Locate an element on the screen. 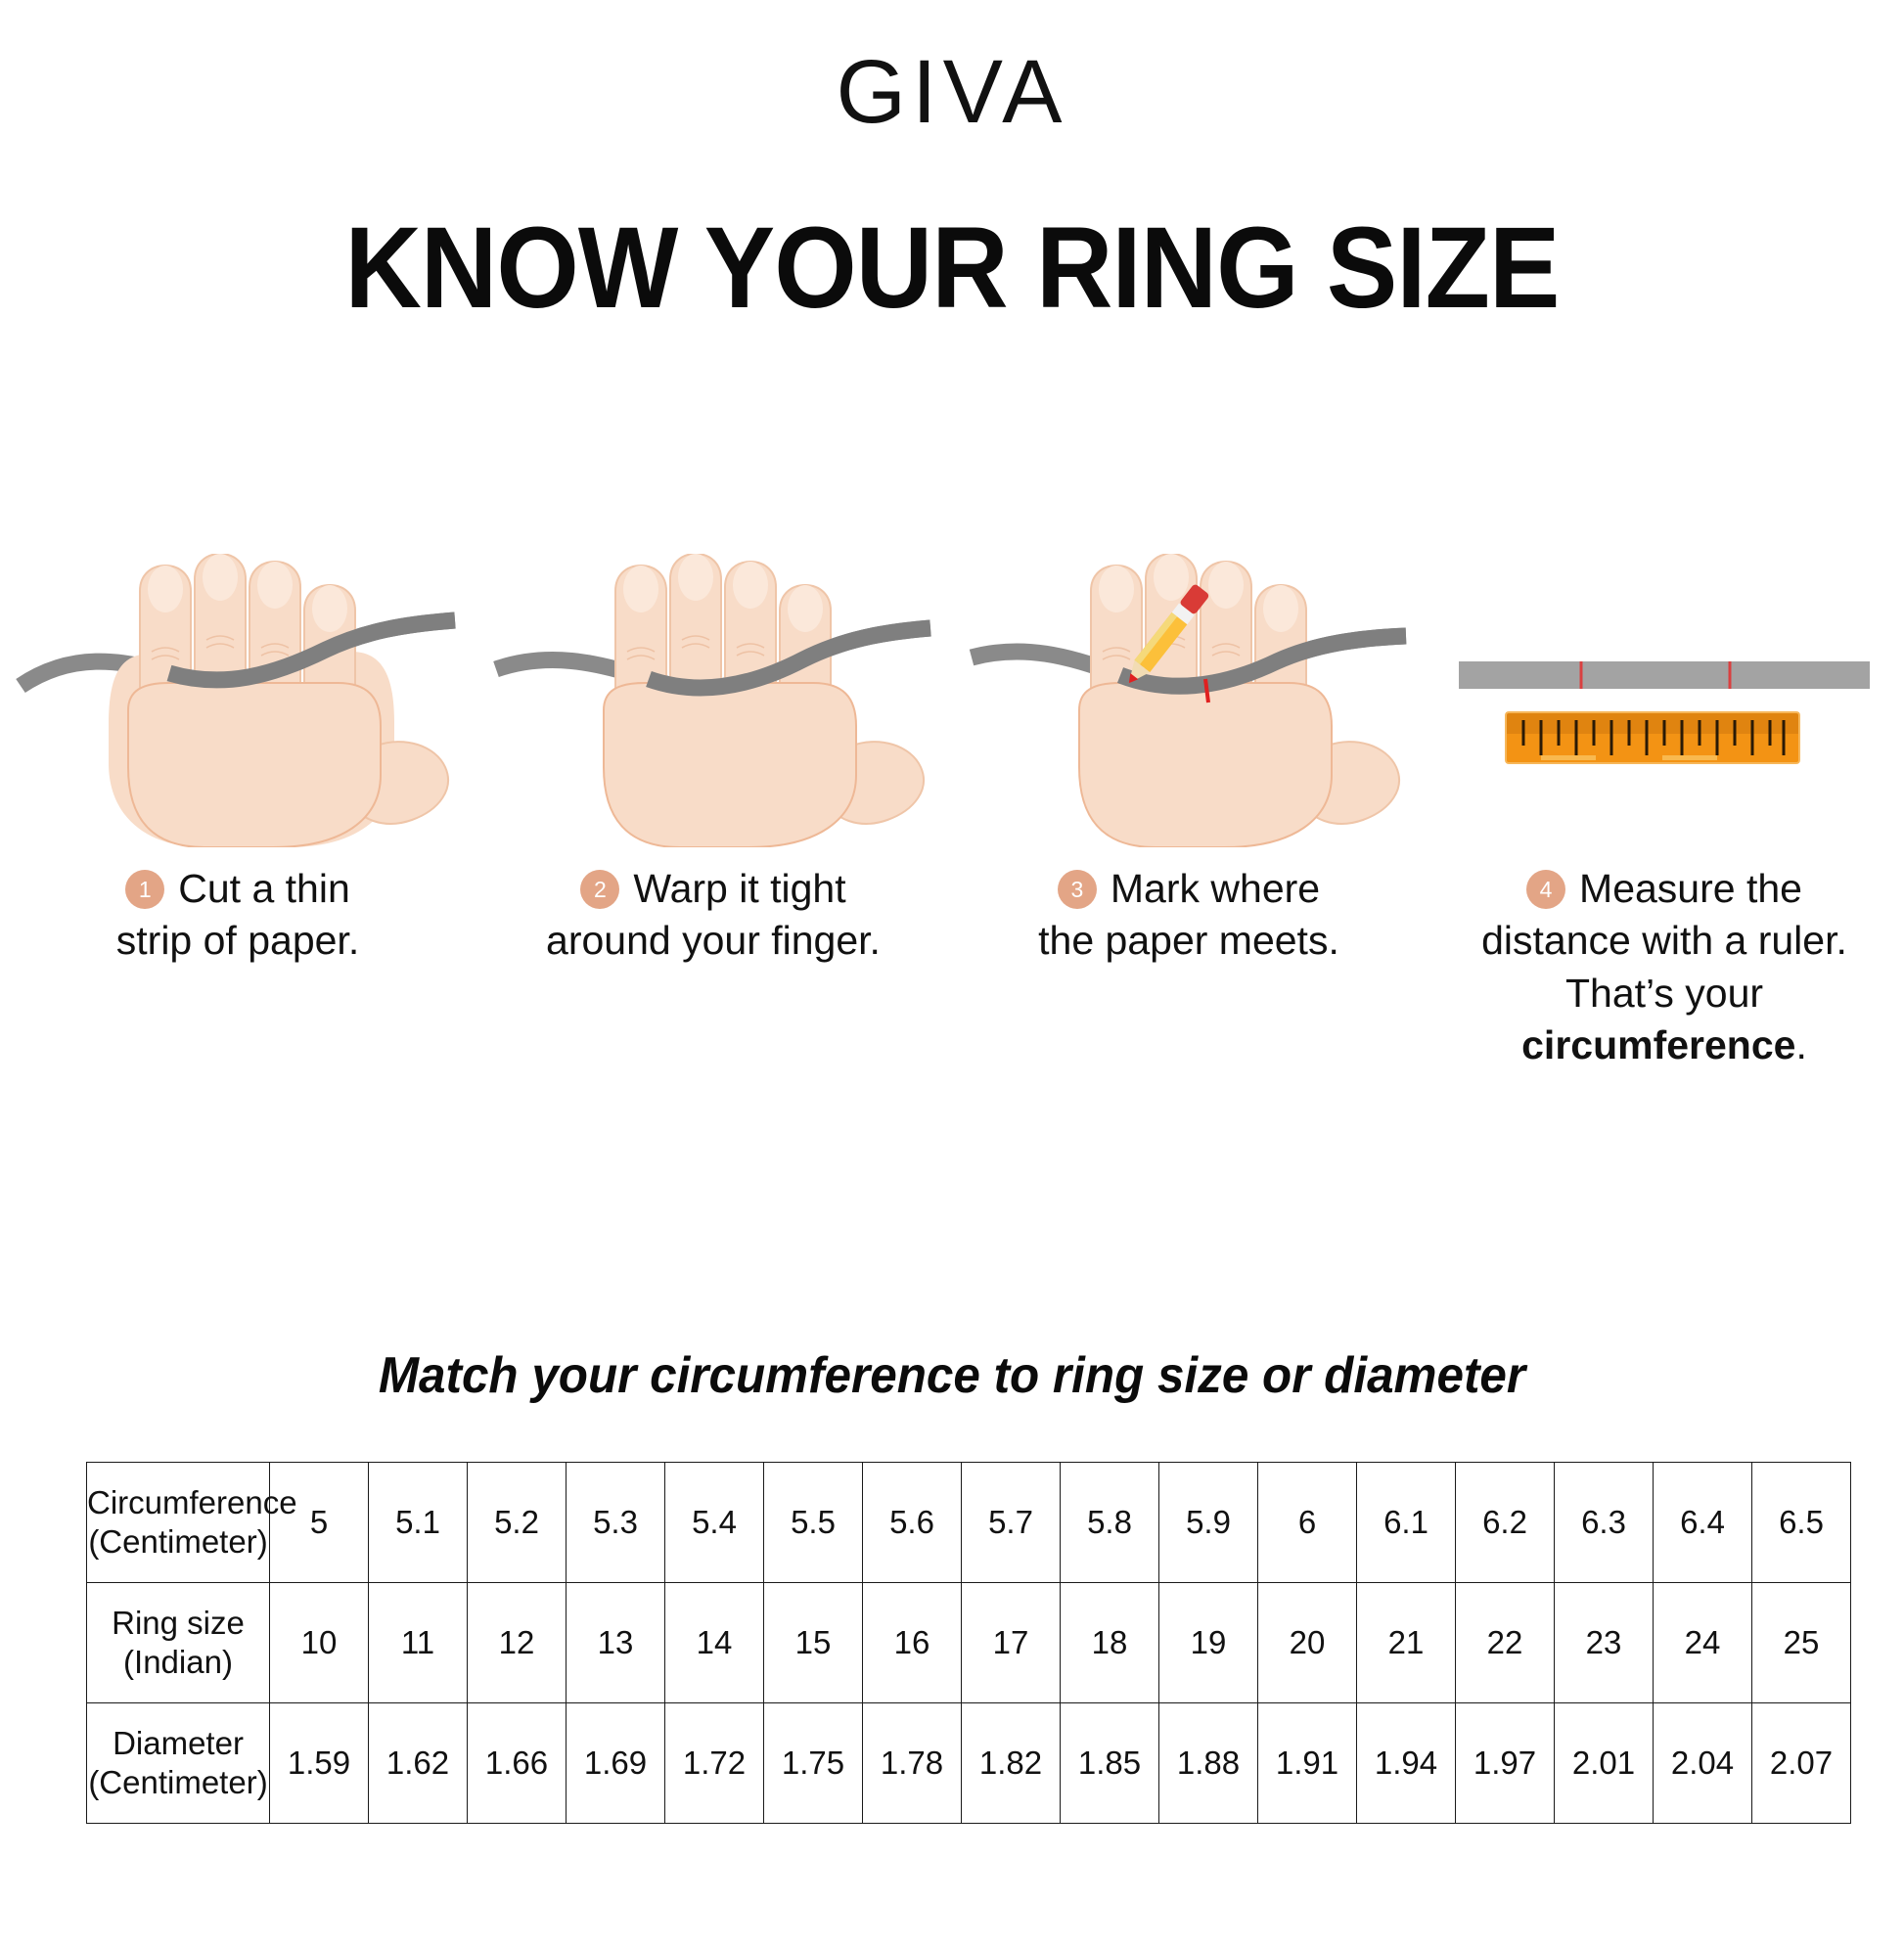 The width and height of the screenshot is (1904, 1949). step-4-line1: Measure the is located at coordinates (1690, 888).